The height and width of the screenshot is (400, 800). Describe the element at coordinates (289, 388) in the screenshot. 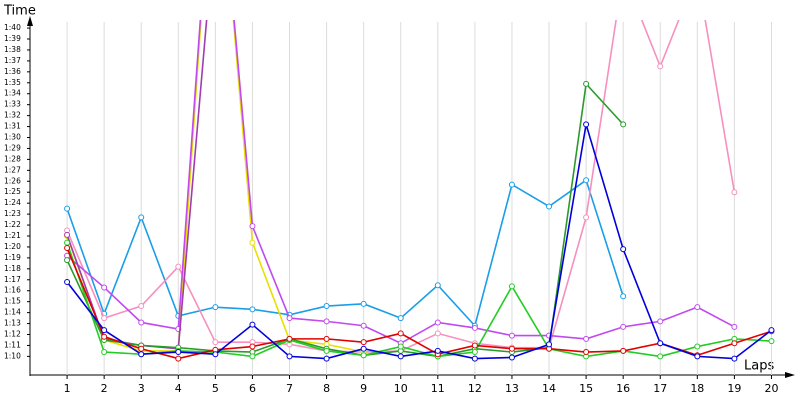

I see `x-tick-label: 7` at that location.